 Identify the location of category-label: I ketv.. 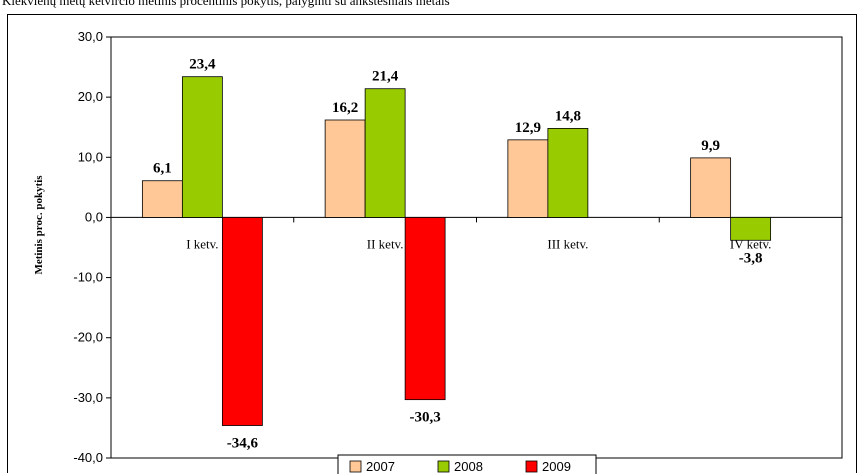
(202, 243).